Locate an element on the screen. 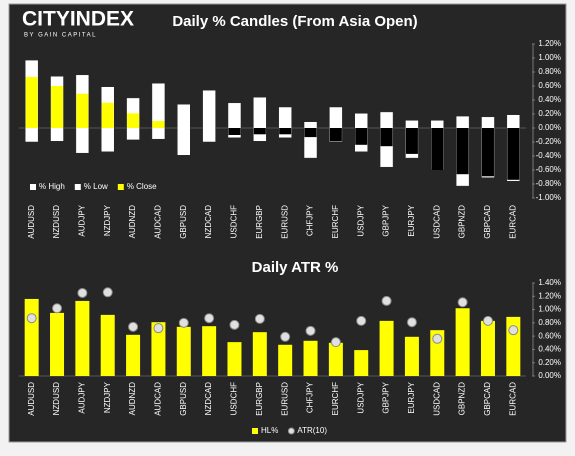 Image resolution: width=575 pixels, height=456 pixels. legend-label: % Close is located at coordinates (142, 186).